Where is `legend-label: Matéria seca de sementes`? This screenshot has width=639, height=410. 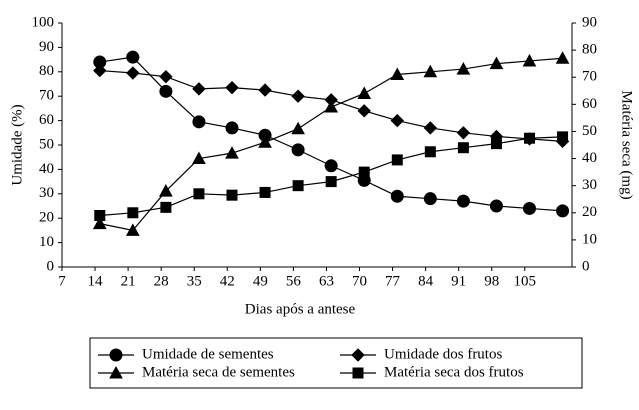 legend-label: Matéria seca de sementes is located at coordinates (218, 372).